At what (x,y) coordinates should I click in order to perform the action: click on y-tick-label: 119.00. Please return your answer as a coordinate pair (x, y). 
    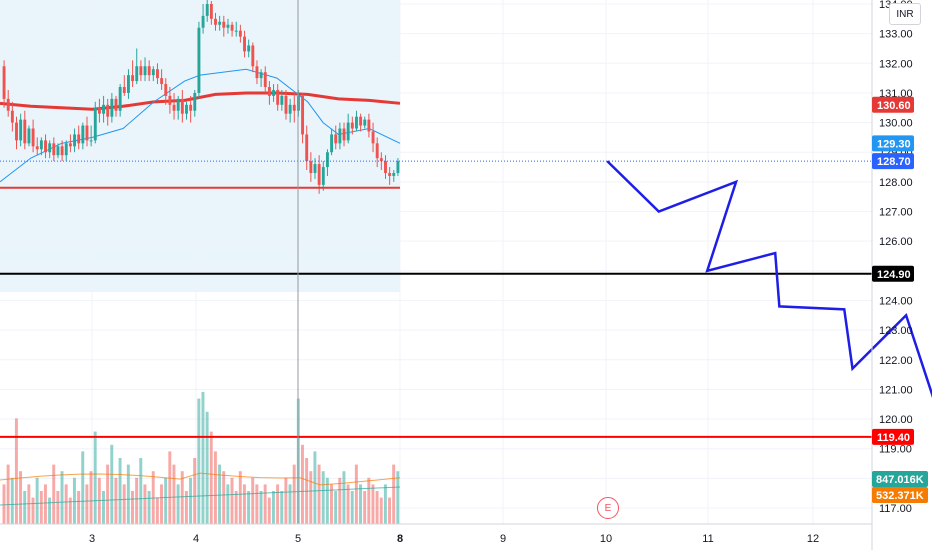
    Looking at the image, I should click on (895, 450).